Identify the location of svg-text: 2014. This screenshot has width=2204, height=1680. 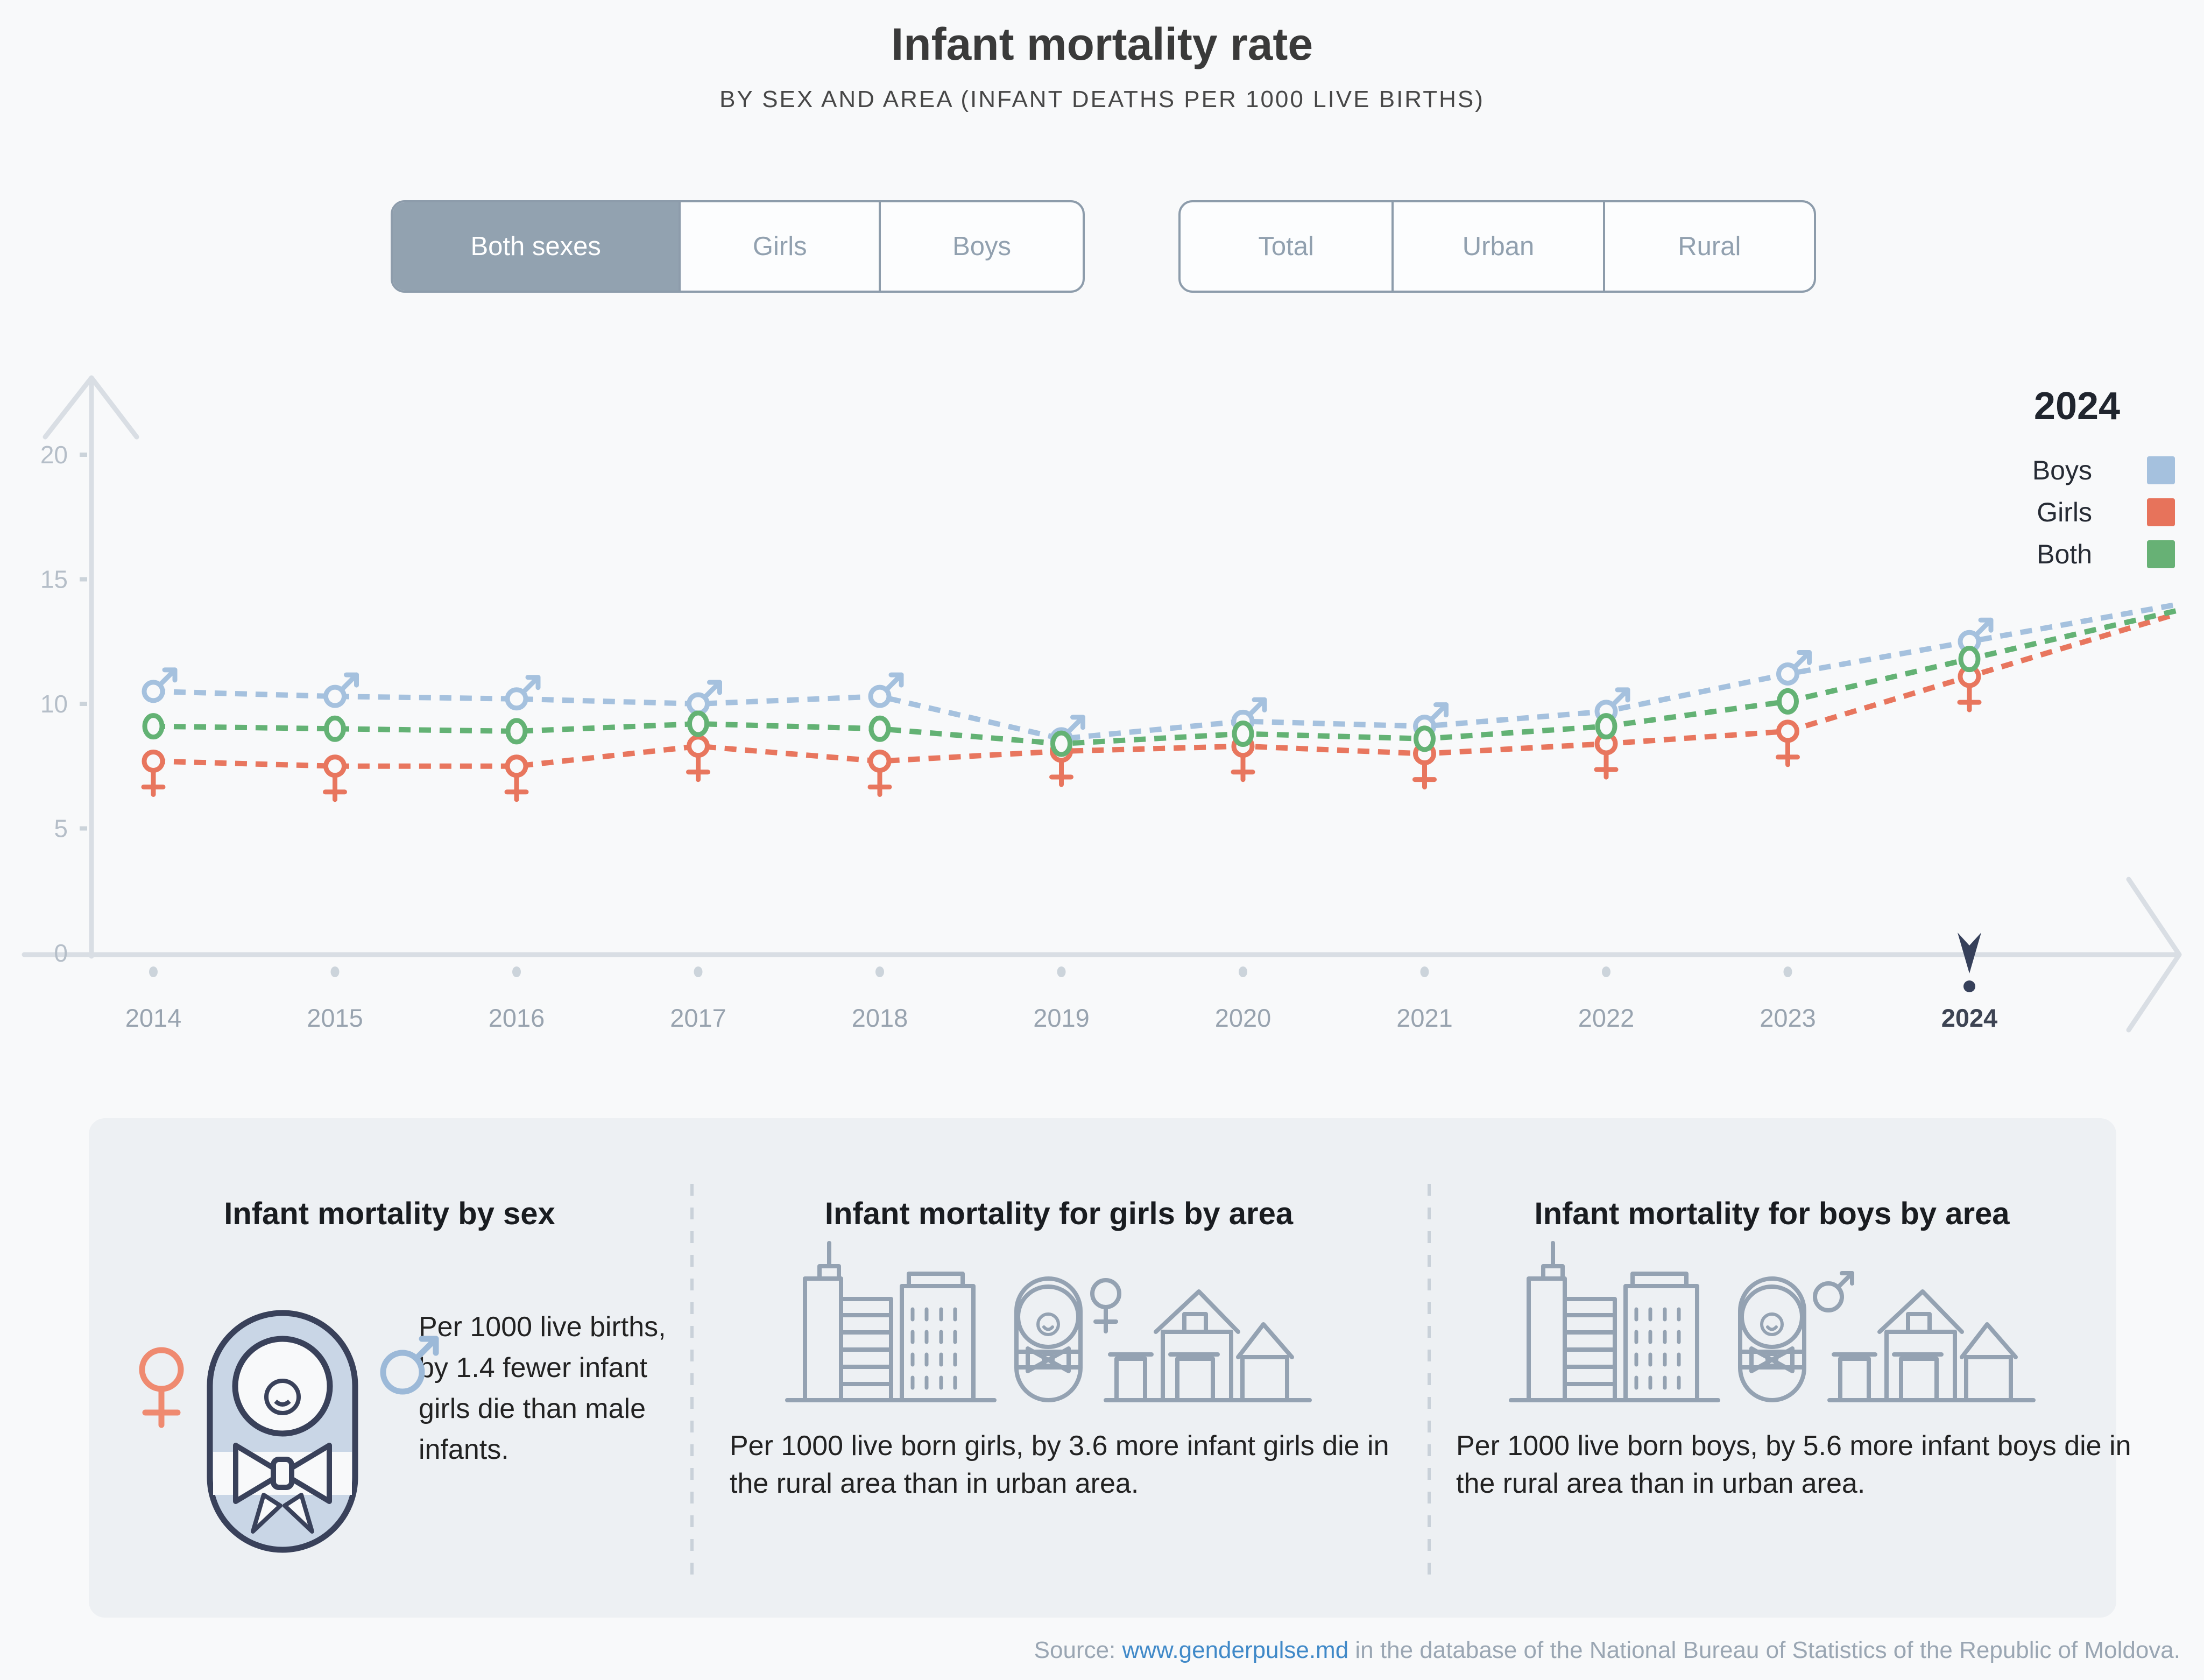
(153, 1018).